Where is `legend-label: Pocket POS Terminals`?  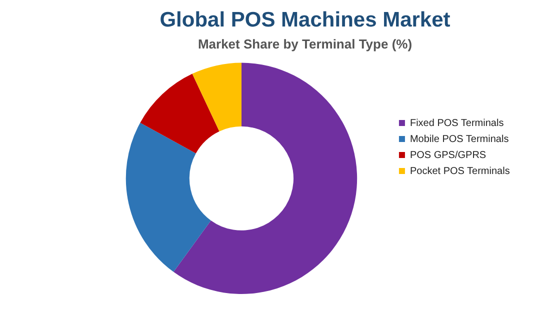
legend-label: Pocket POS Terminals is located at coordinates (460, 171).